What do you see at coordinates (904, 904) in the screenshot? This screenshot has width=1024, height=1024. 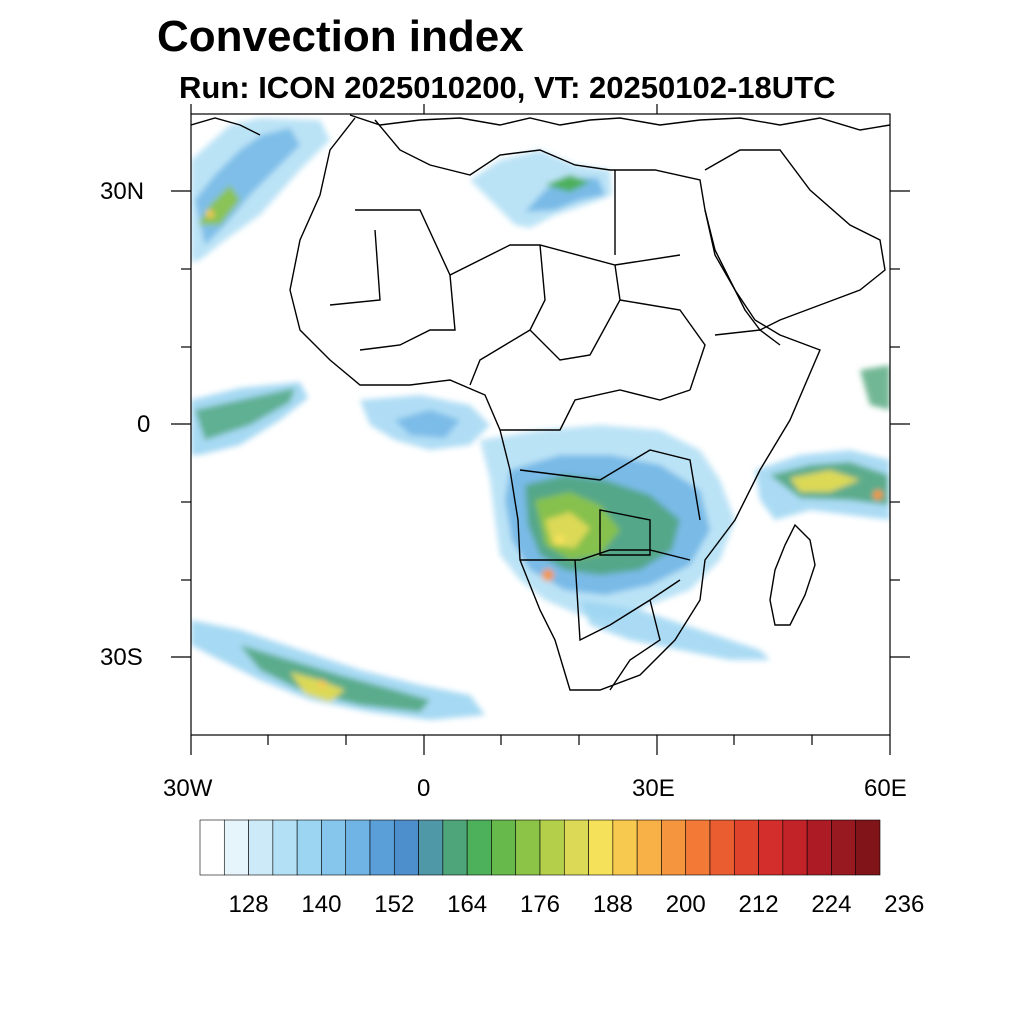 I see `colorbar-tick-label: 236` at bounding box center [904, 904].